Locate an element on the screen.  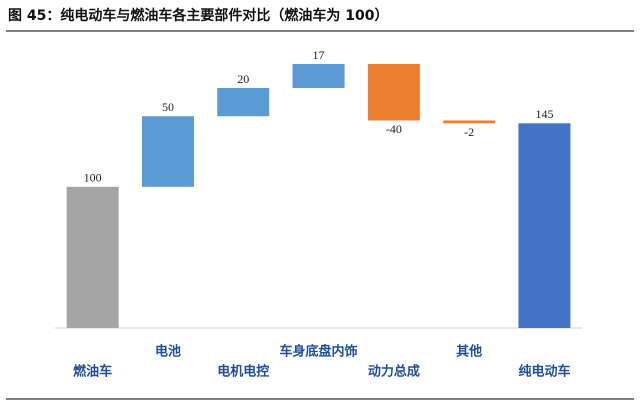
value-label: 100 is located at coordinates (93, 178).